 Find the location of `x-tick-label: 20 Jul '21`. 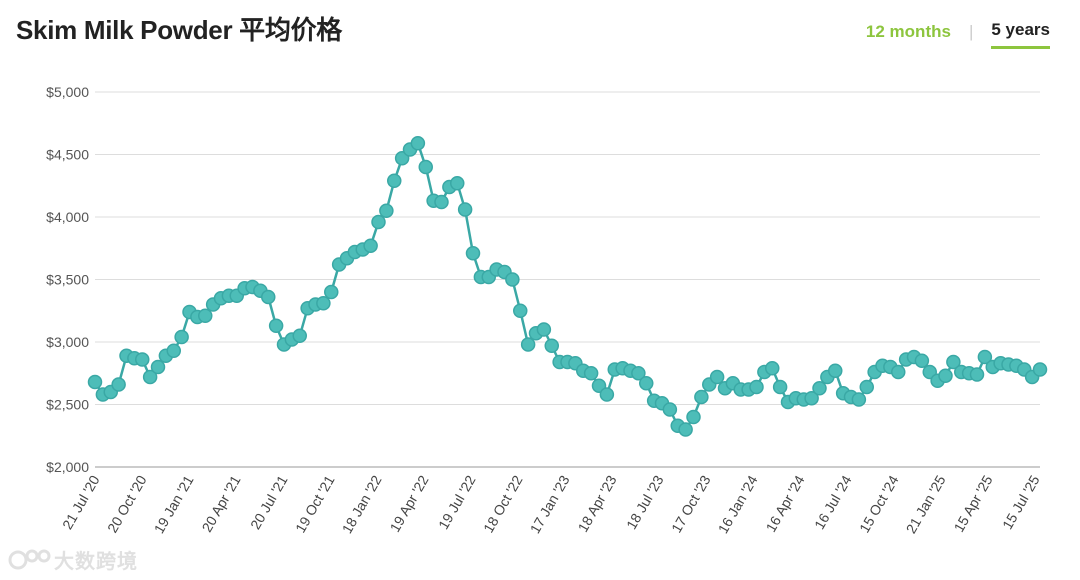

x-tick-label: 20 Jul '21 is located at coordinates (269, 502).